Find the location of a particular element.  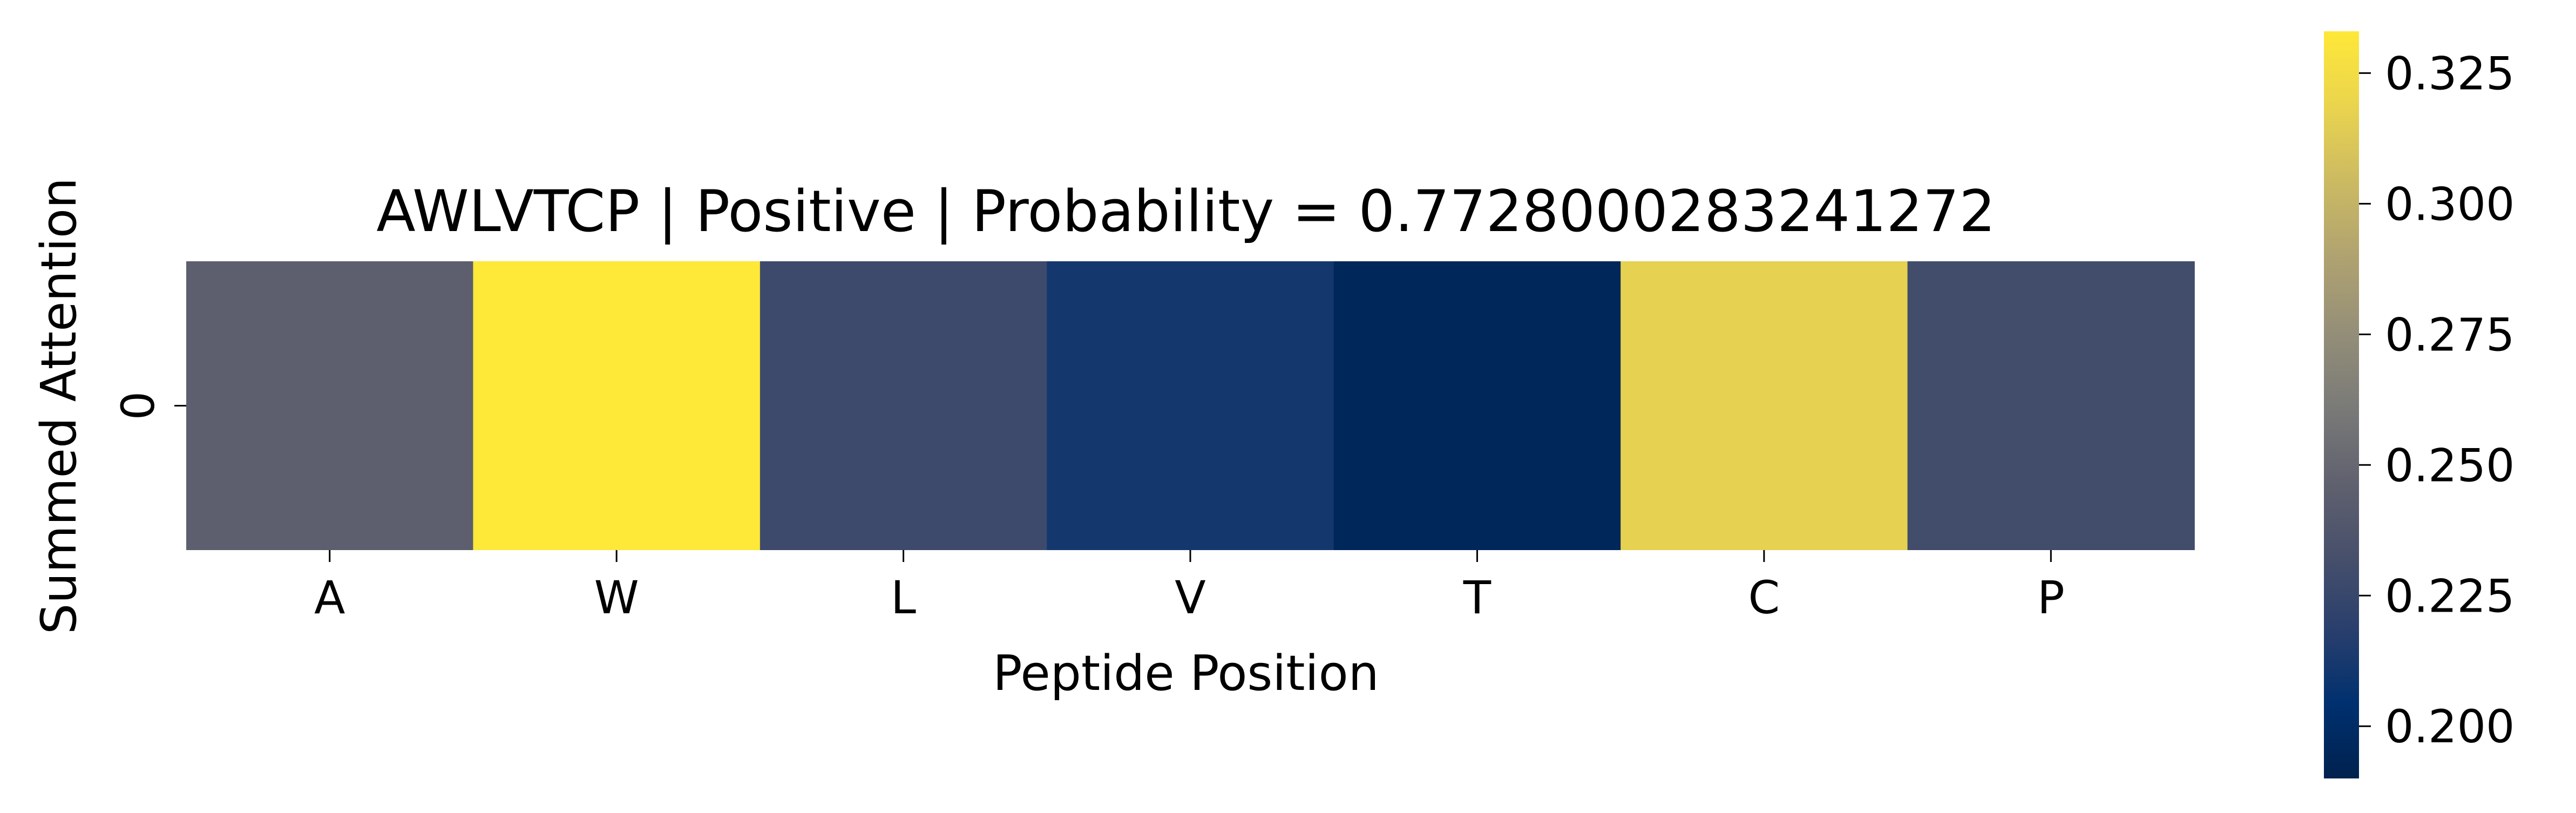

x-tick-label: L is located at coordinates (903, 597).